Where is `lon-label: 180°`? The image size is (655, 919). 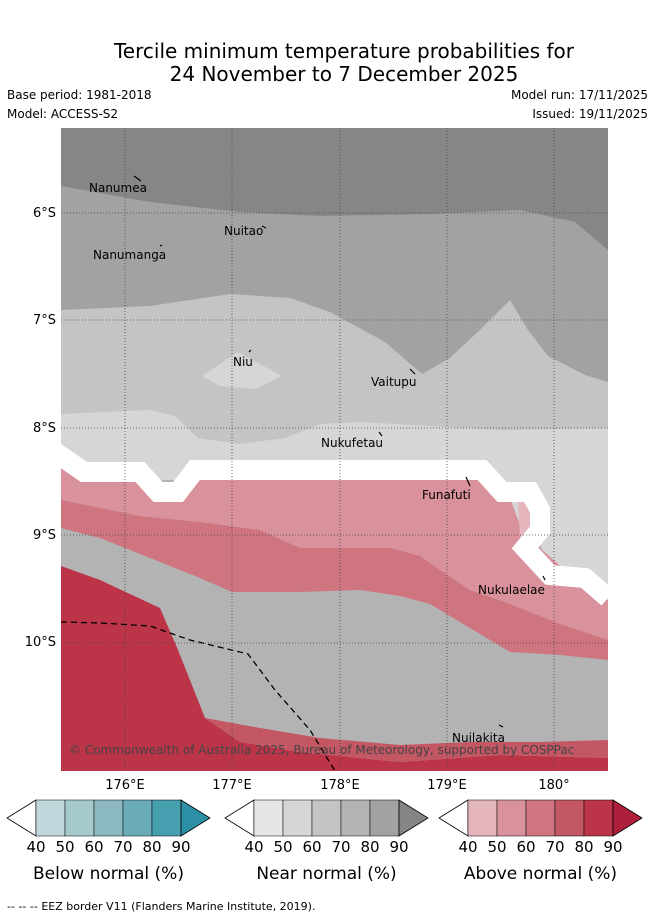 lon-label: 180° is located at coordinates (554, 785).